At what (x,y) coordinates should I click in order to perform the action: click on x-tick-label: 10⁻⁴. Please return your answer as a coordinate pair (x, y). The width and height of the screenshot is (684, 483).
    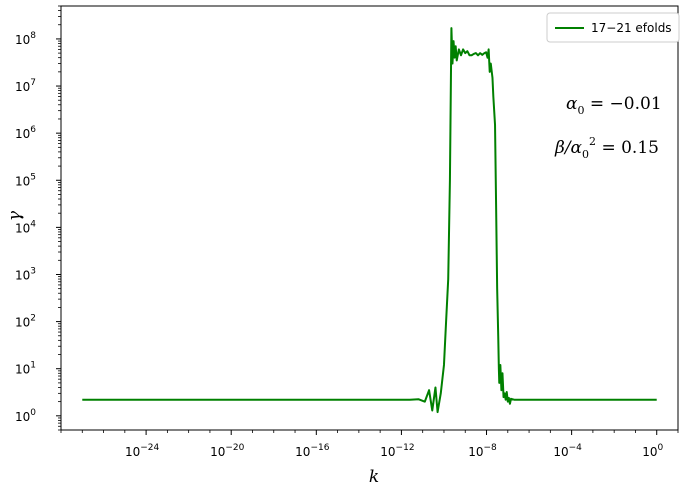
    Looking at the image, I should click on (567, 451).